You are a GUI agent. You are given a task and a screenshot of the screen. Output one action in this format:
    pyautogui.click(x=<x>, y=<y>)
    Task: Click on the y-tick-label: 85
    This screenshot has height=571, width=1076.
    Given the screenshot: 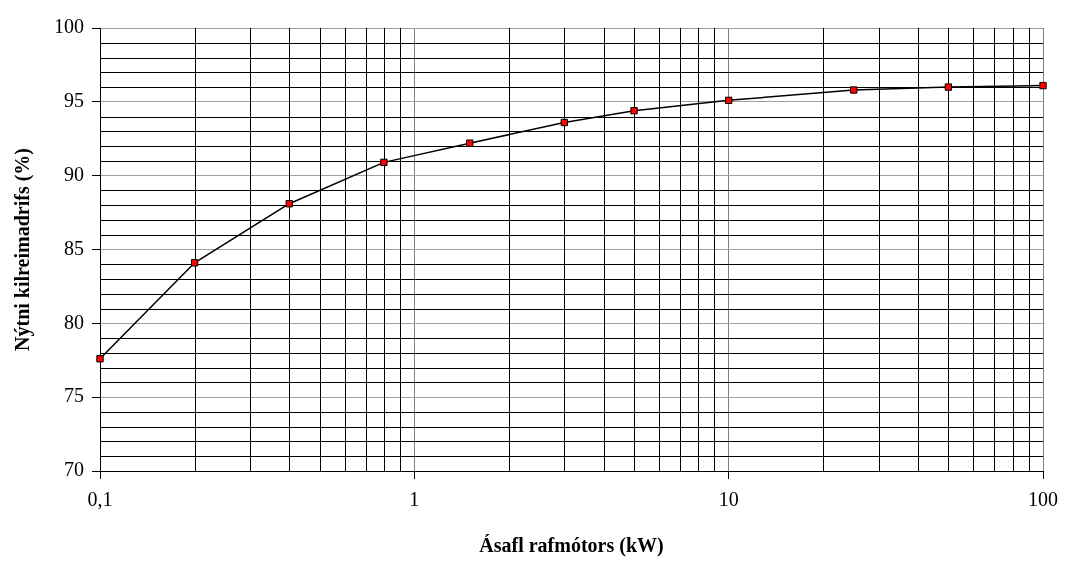 What is the action you would take?
    pyautogui.click(x=74, y=247)
    